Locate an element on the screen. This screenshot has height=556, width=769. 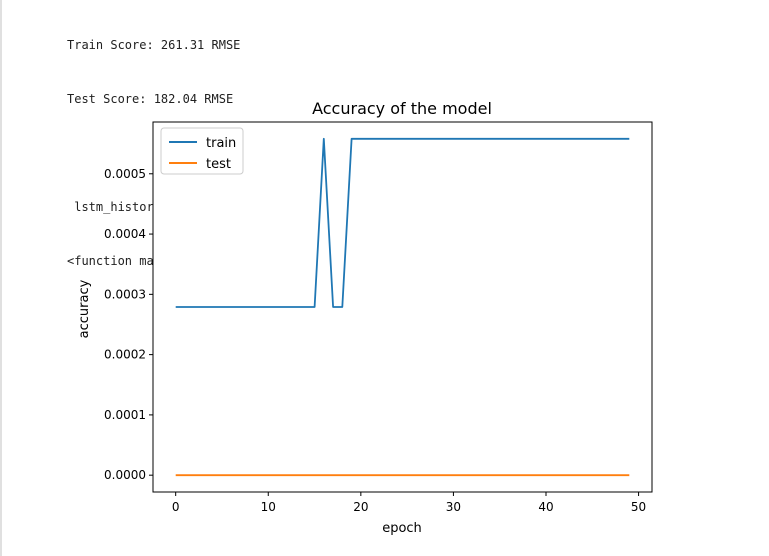
x-tick-label: 10 is located at coordinates (268, 507).